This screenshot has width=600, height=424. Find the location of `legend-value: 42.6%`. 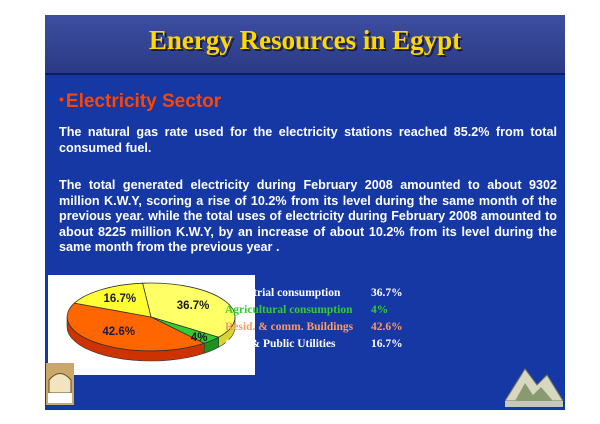

legend-value: 42.6% is located at coordinates (387, 327).